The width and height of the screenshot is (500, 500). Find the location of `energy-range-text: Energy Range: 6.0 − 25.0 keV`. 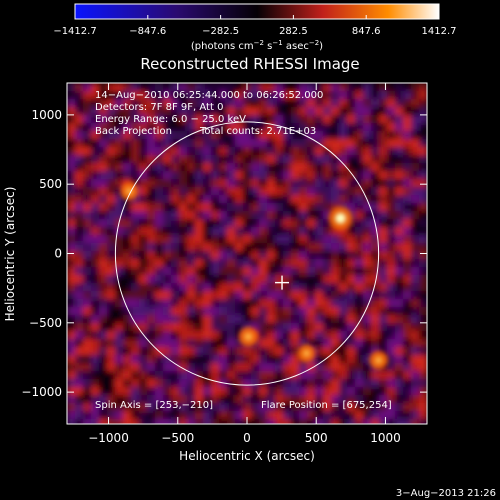

energy-range-text: Energy Range: 6.0 − 25.0 keV is located at coordinates (170, 119).